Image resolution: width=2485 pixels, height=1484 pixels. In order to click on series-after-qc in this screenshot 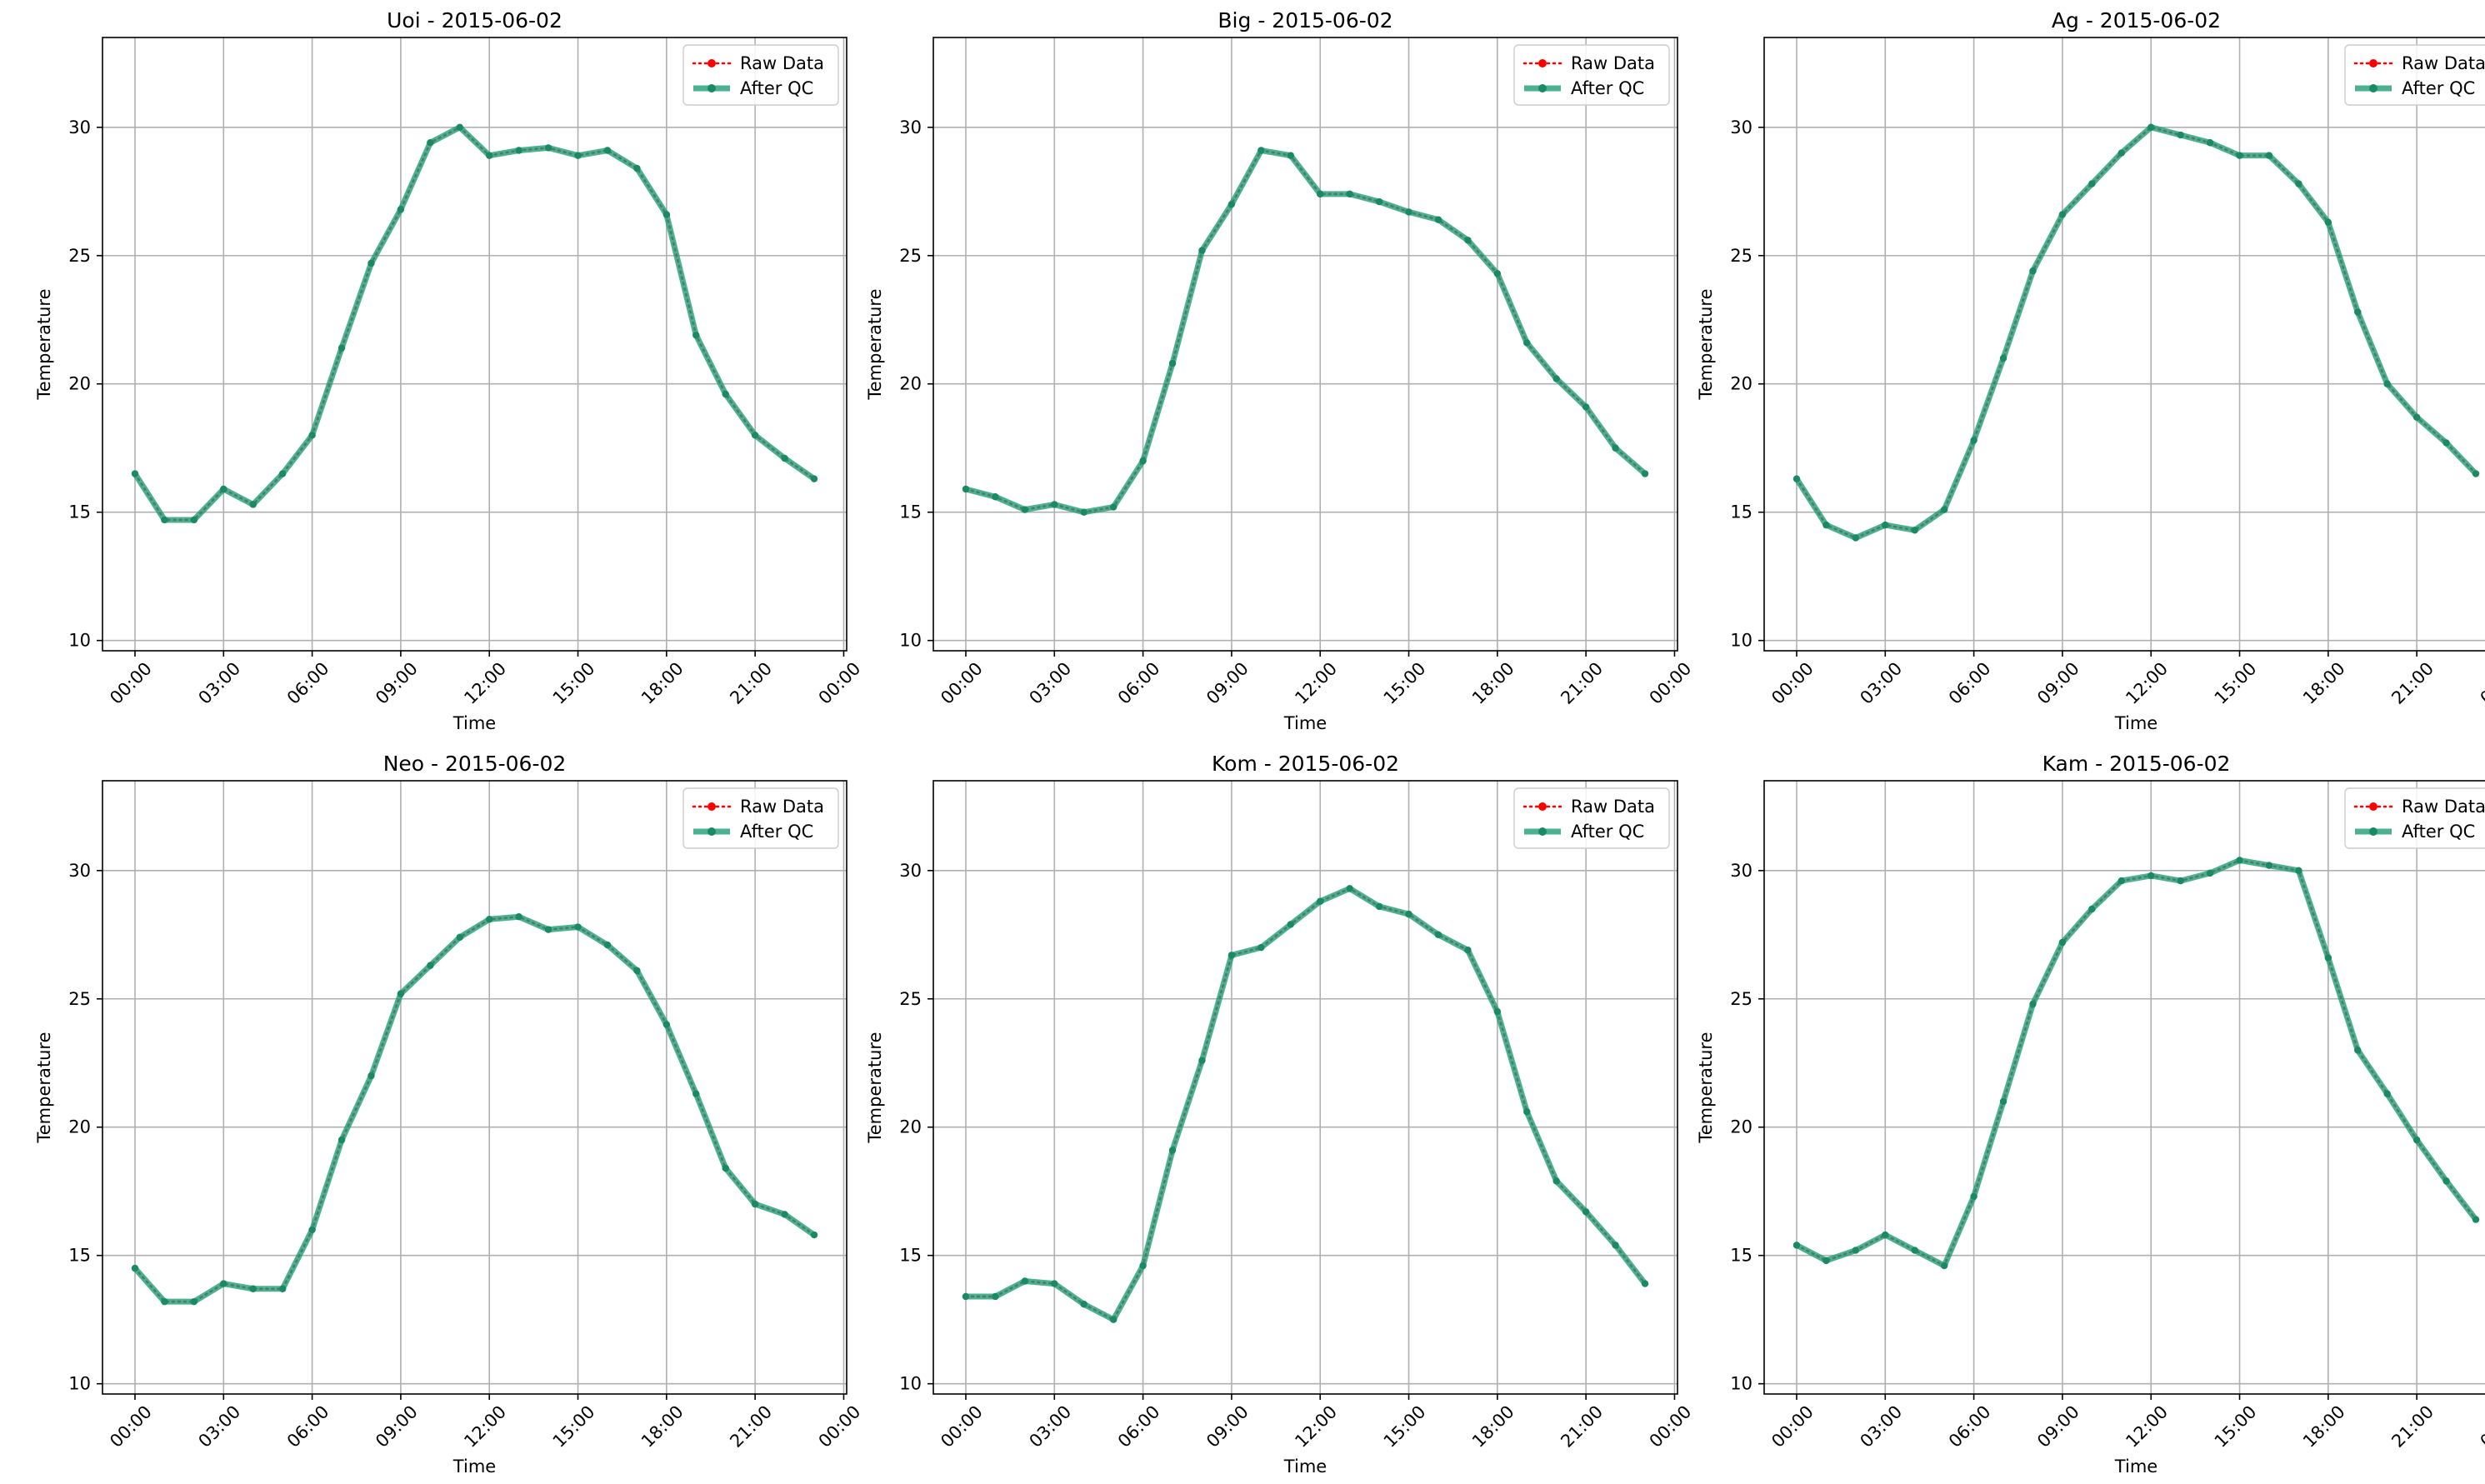, I will do `click(2136, 332)`.